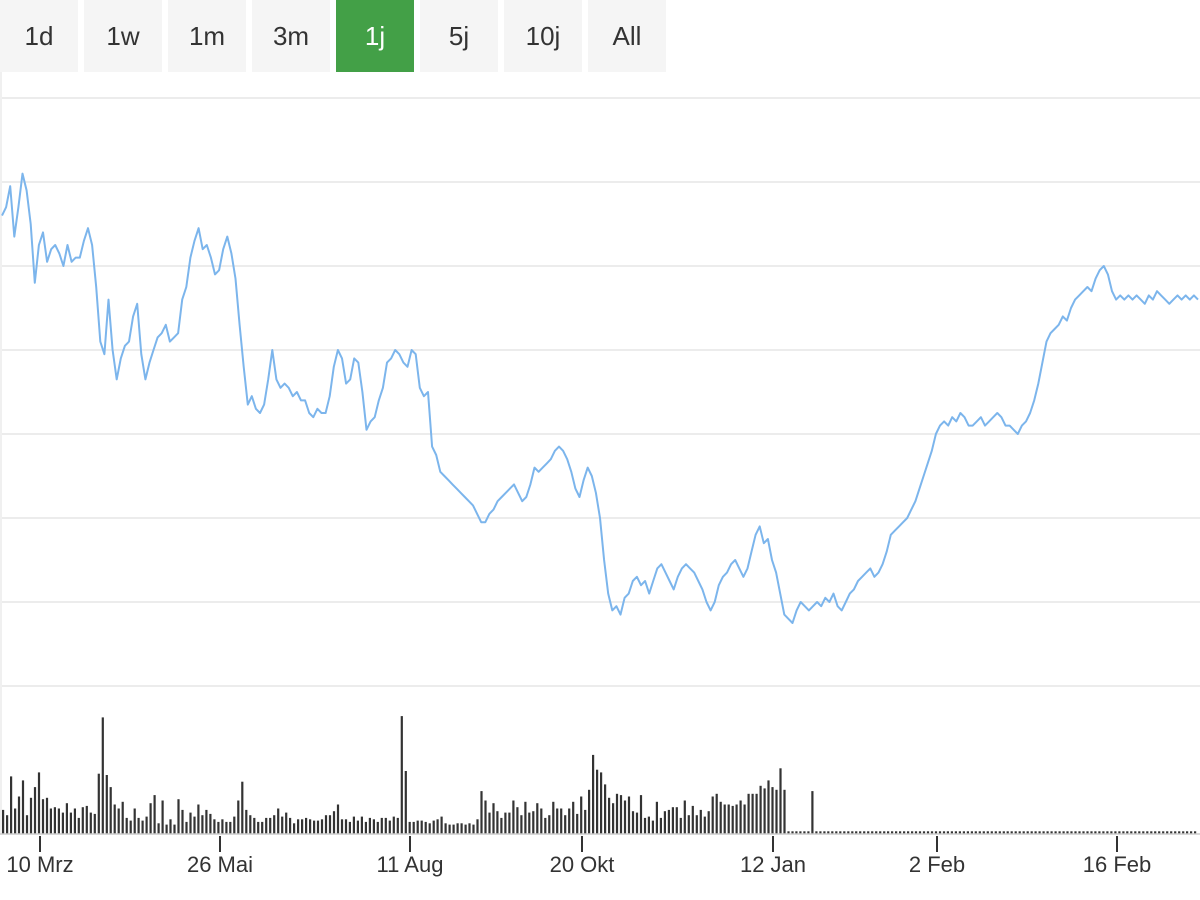 Image resolution: width=1200 pixels, height=900 pixels. I want to click on range-button-1j: 1j, so click(375, 36).